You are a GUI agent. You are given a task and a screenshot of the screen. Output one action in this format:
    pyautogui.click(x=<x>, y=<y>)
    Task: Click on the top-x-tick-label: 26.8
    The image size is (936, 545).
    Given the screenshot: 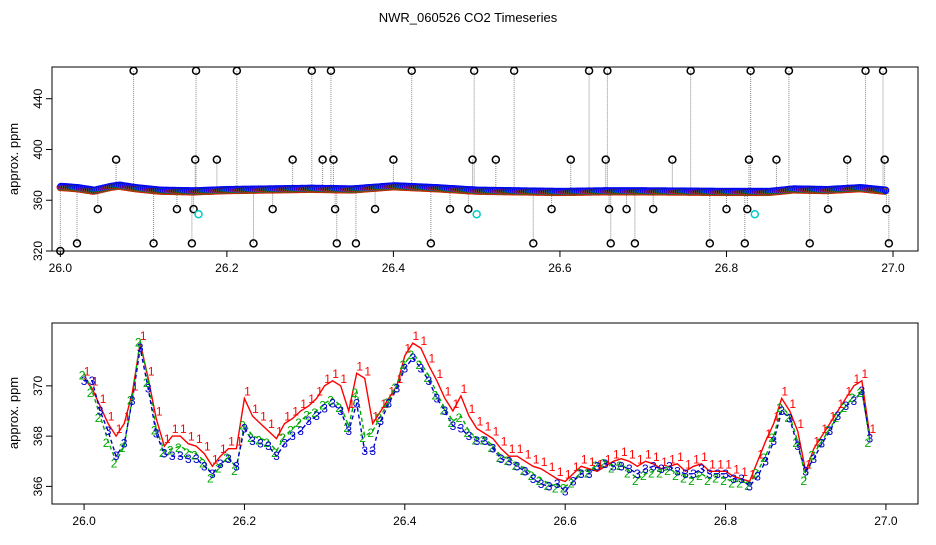 What is the action you would take?
    pyautogui.click(x=727, y=268)
    